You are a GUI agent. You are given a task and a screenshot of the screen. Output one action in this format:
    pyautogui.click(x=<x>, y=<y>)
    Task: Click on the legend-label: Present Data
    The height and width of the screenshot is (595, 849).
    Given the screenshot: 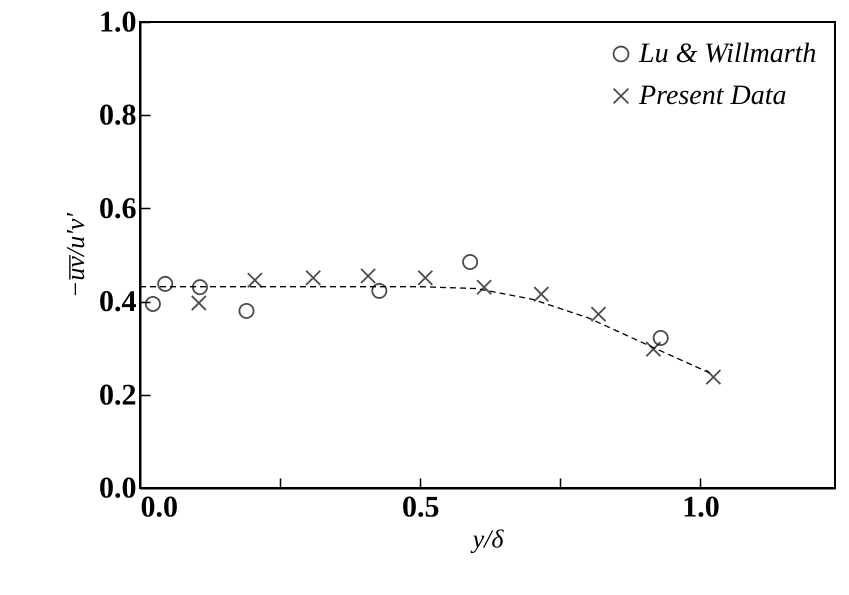 What is the action you would take?
    pyautogui.click(x=712, y=95)
    